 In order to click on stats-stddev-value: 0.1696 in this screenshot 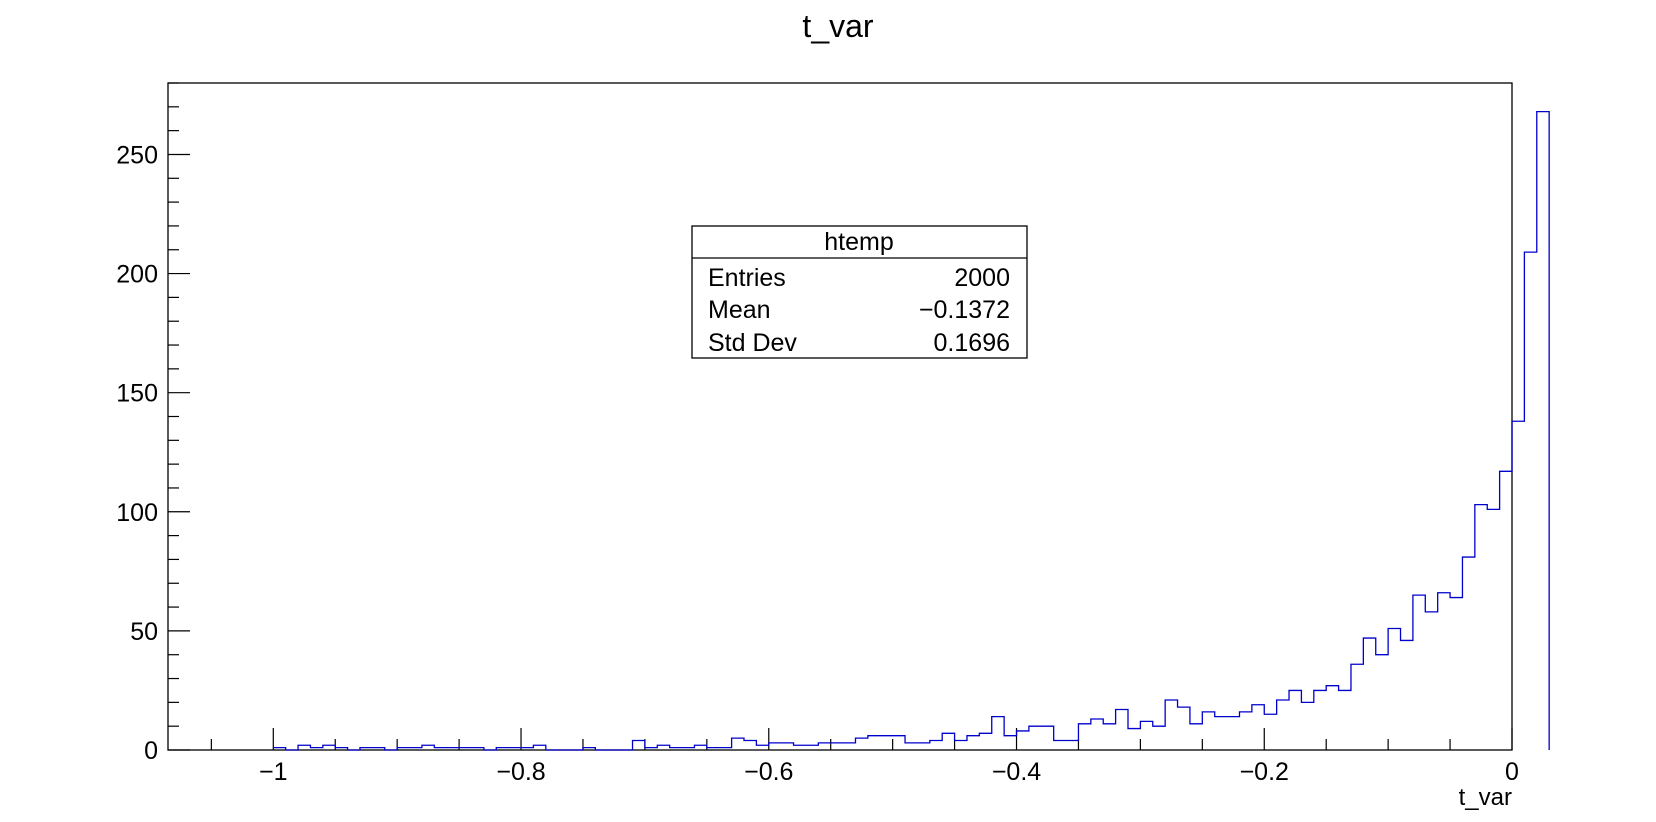, I will do `click(972, 343)`.